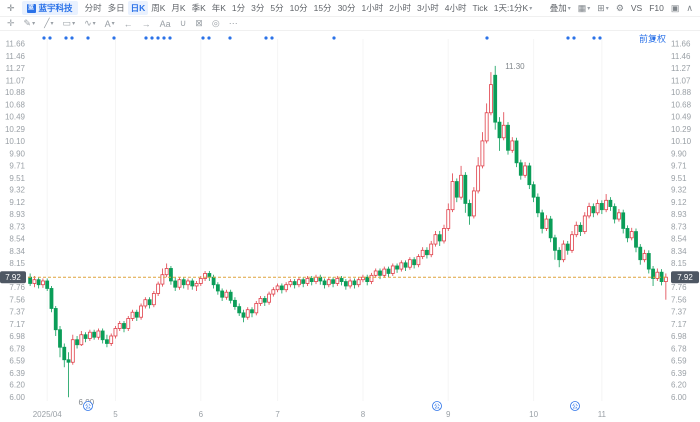 The height and width of the screenshot is (422, 700). Describe the element at coordinates (178, 8) in the screenshot. I see `tab-月K: 月K` at that location.